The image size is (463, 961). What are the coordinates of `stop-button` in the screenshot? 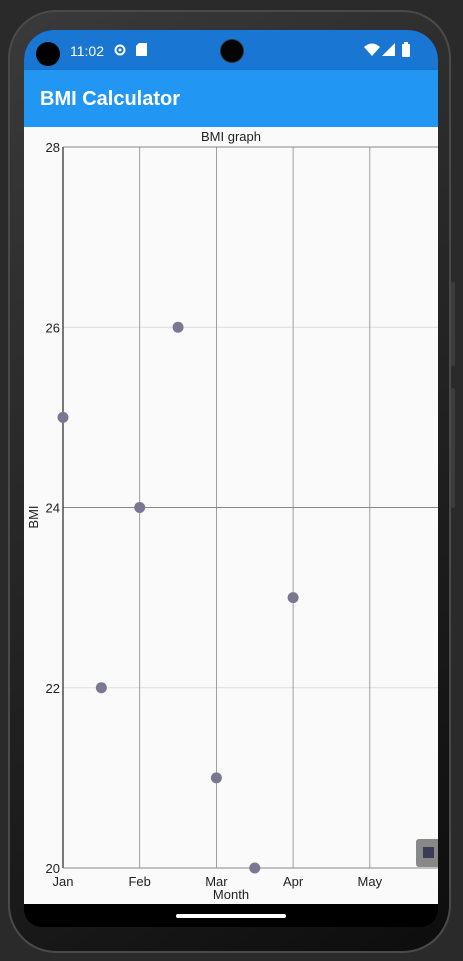 It's located at (427, 853).